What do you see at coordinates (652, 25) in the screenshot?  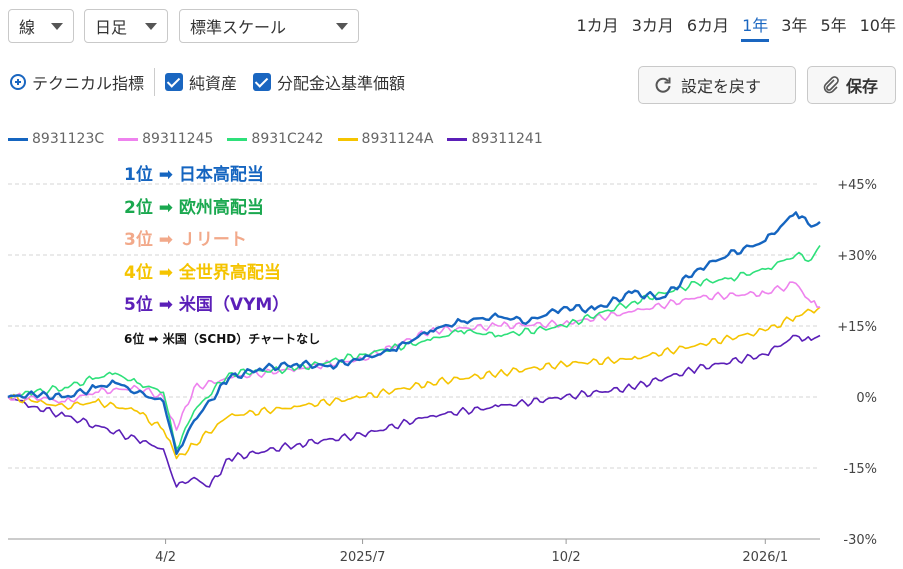 I see `tab-3m: 3カ月` at bounding box center [652, 25].